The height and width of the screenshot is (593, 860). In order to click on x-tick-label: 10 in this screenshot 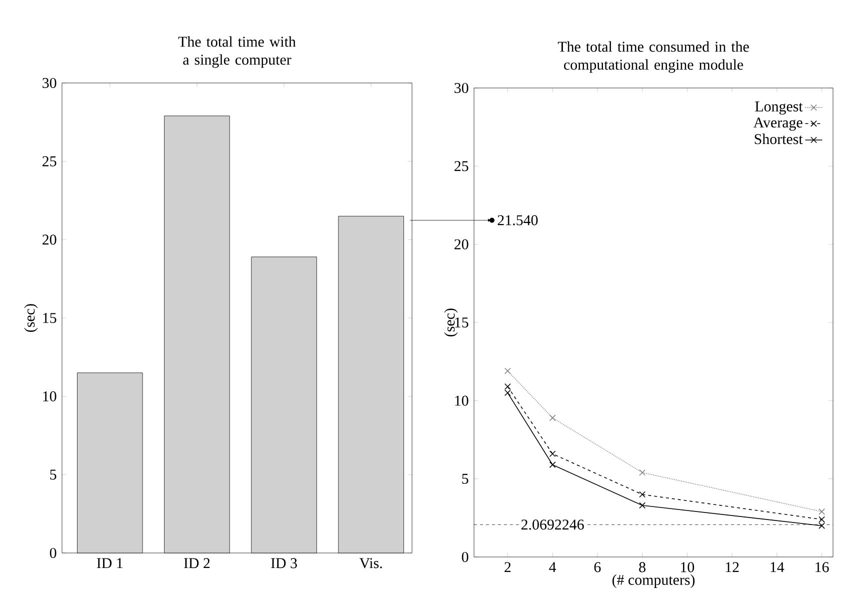, I will do `click(687, 567)`.